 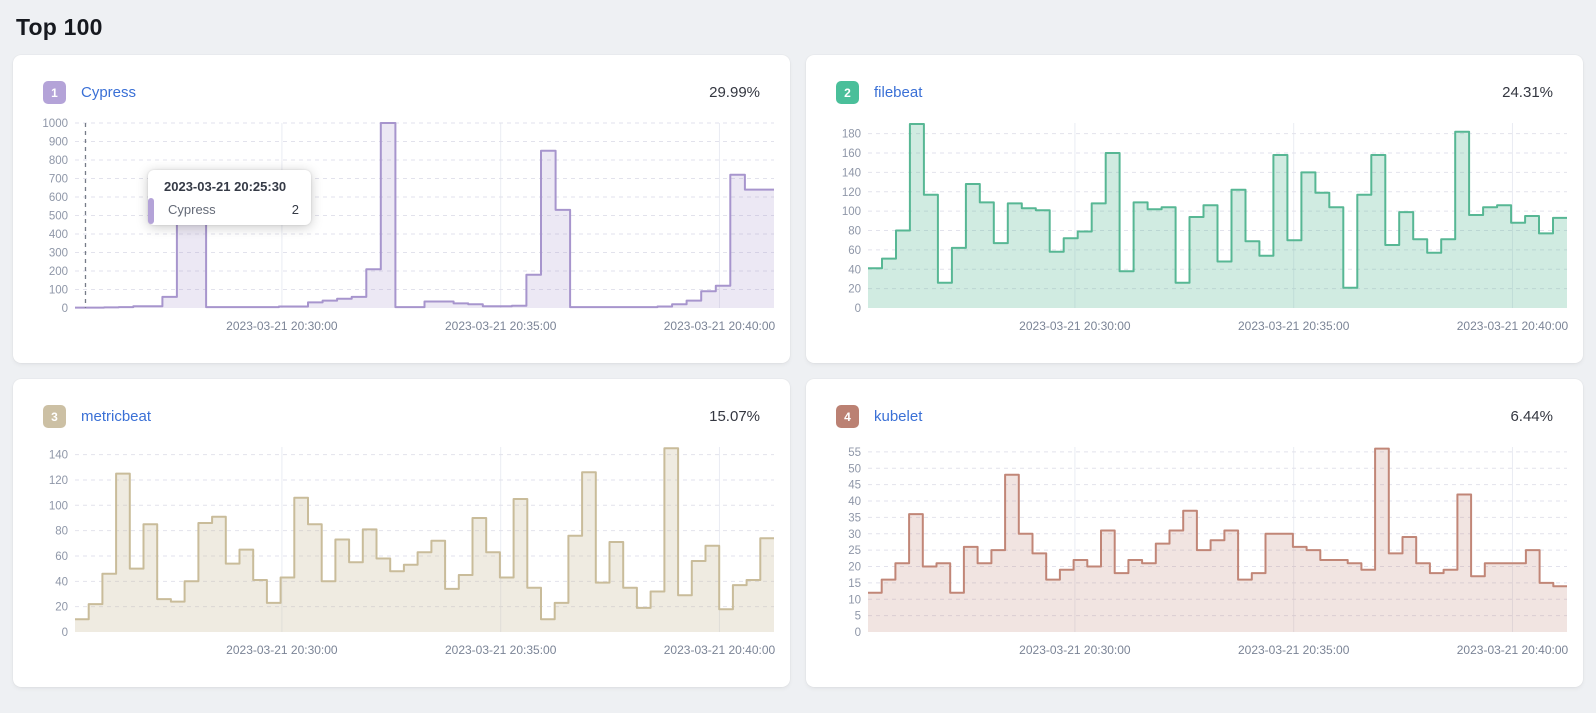 What do you see at coordinates (898, 416) in the screenshot?
I see `series-link-kubelet: kubelet` at bounding box center [898, 416].